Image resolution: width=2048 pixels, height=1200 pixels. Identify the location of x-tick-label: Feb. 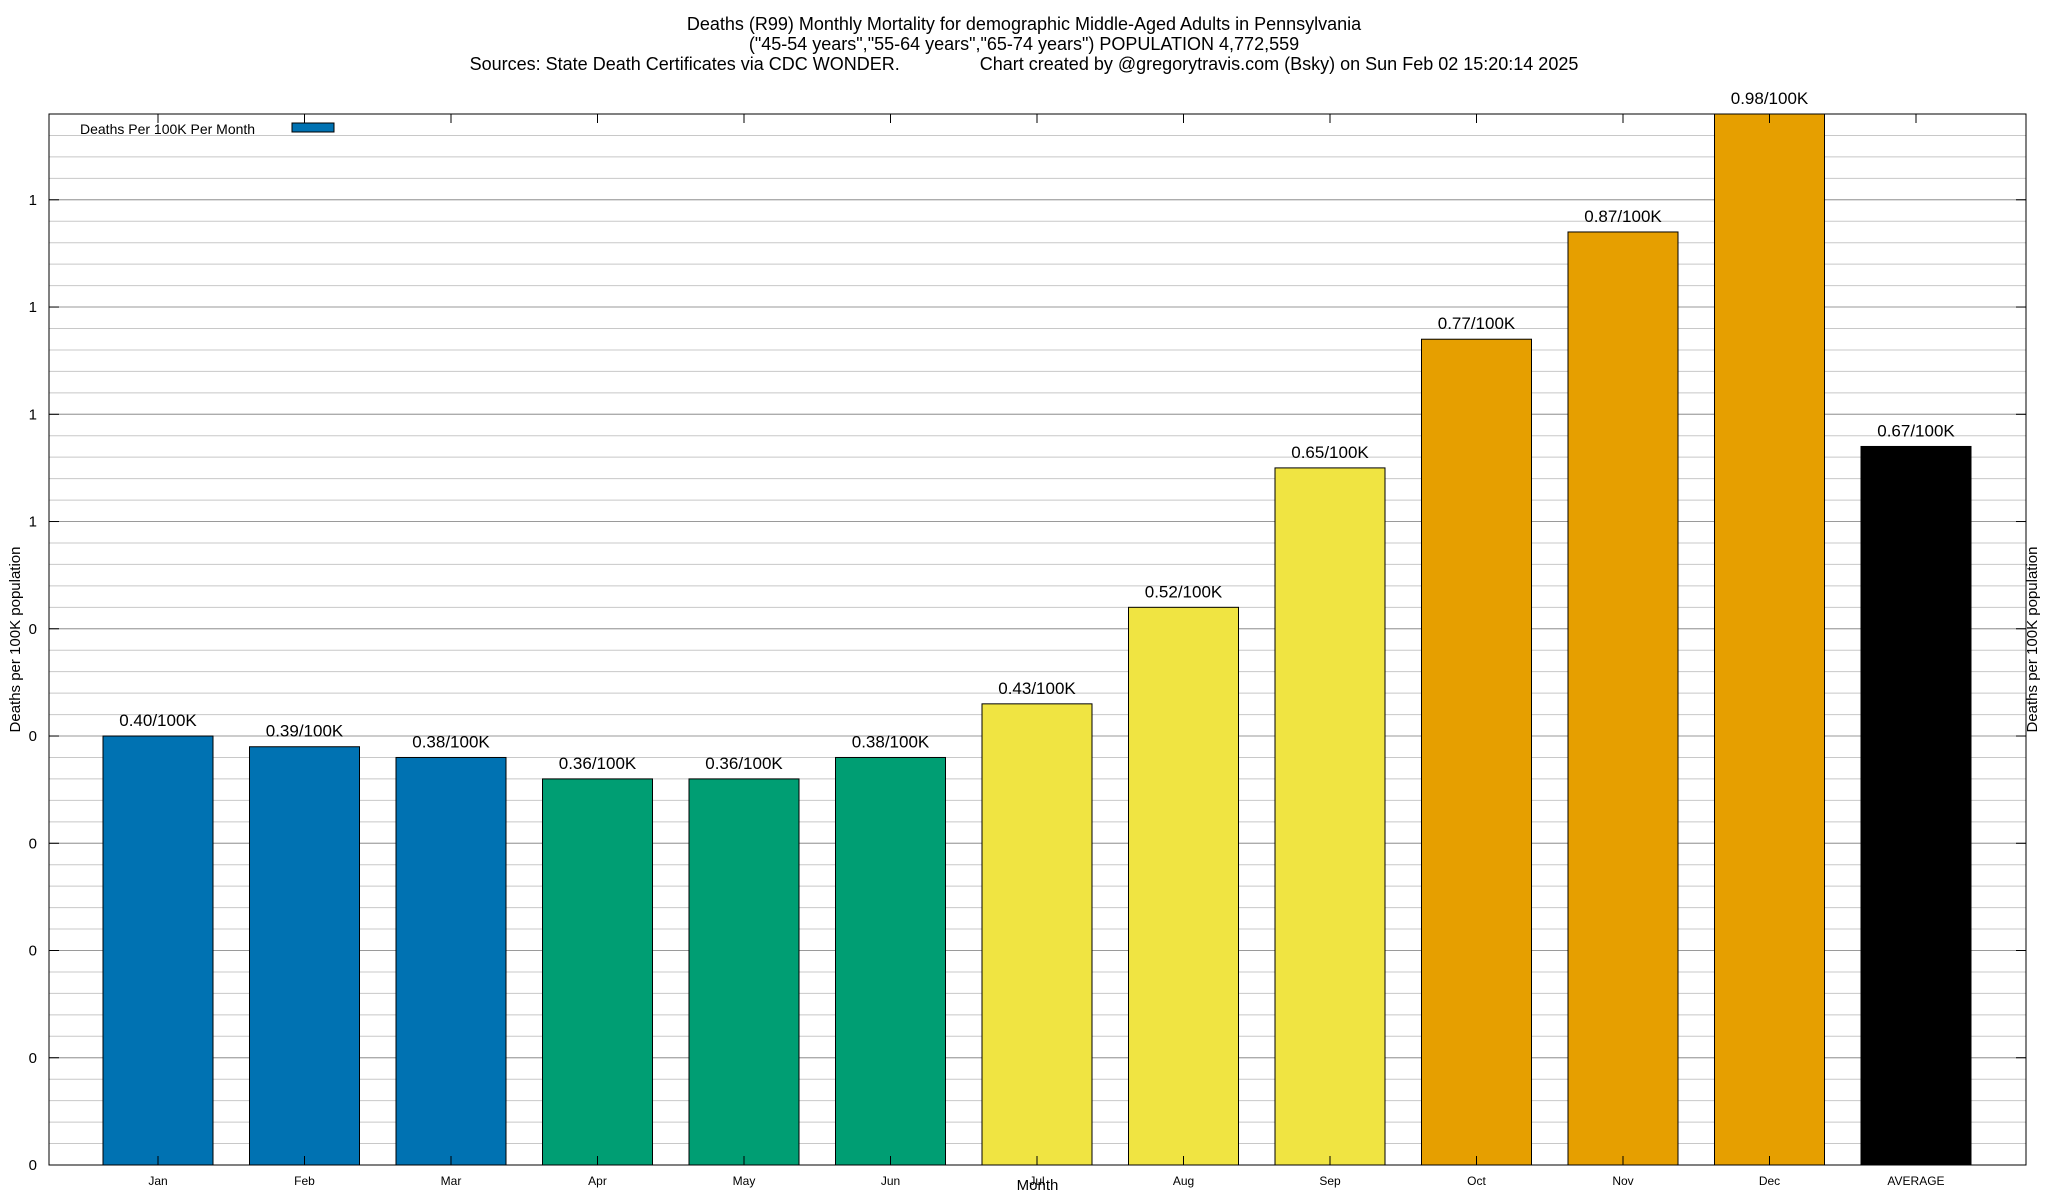
(304, 1181).